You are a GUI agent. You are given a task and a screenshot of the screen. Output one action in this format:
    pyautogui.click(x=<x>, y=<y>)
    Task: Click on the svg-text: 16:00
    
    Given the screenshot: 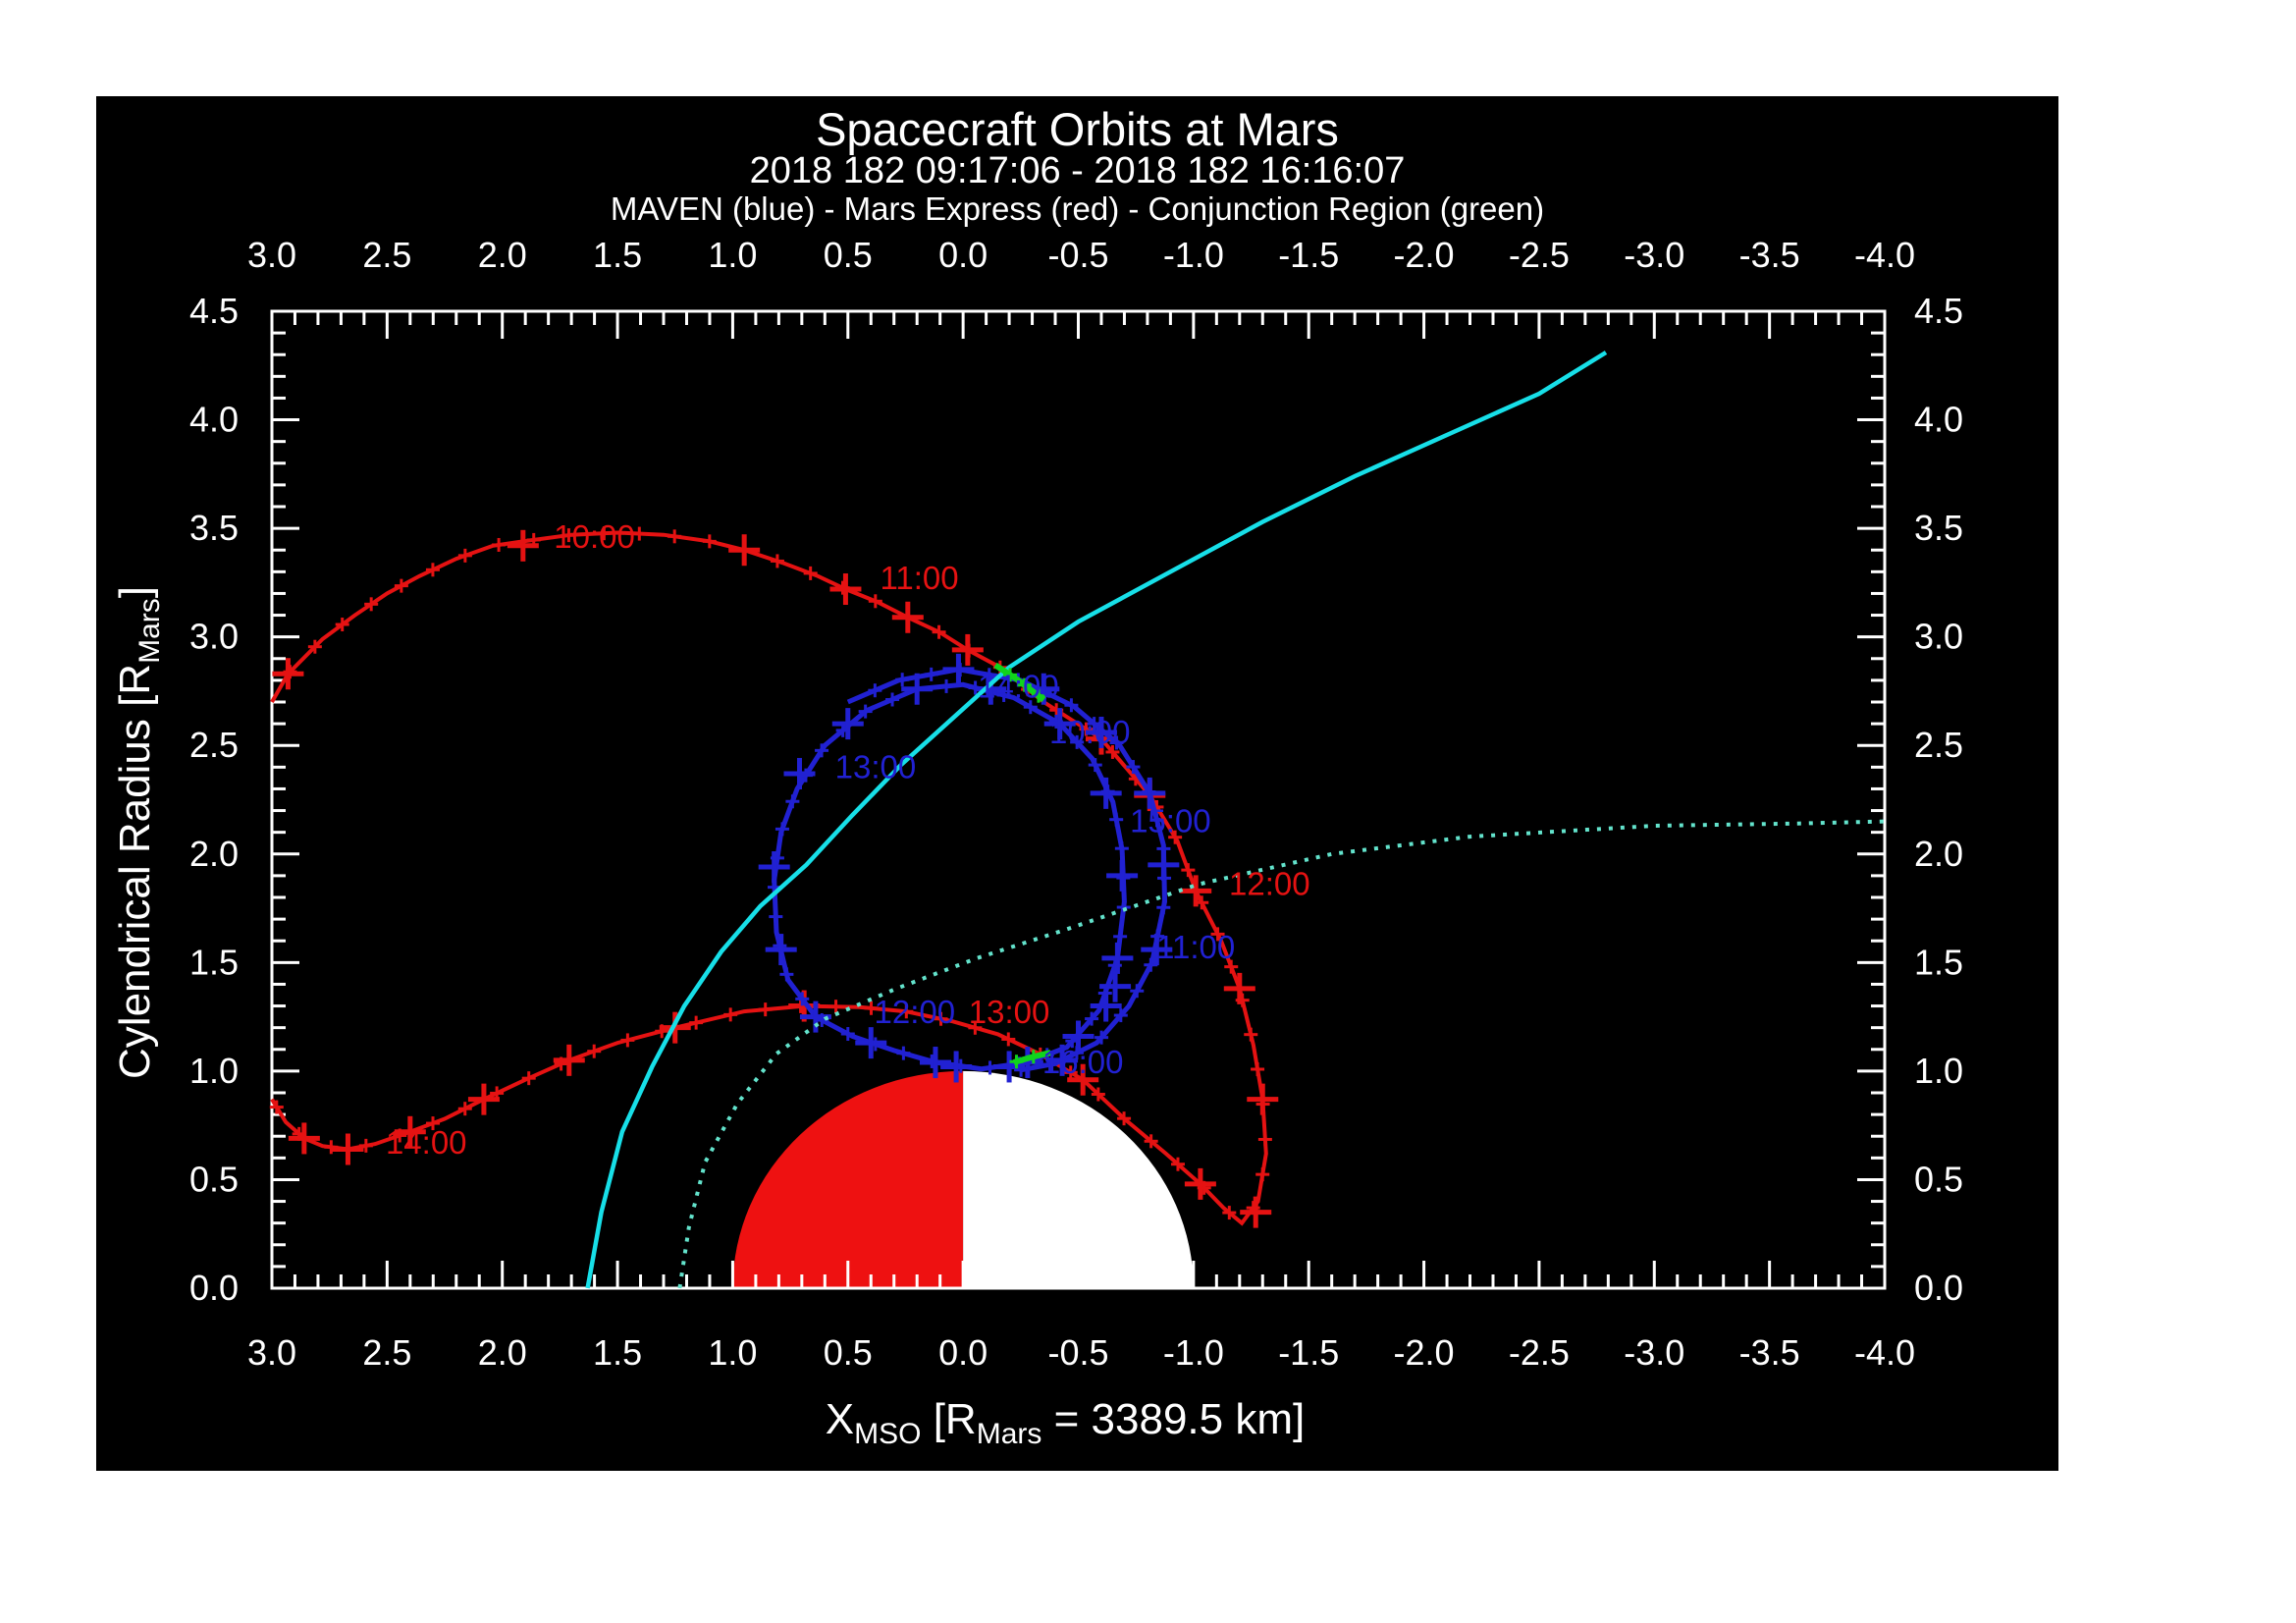 What is the action you would take?
    pyautogui.click(x=1083, y=1062)
    